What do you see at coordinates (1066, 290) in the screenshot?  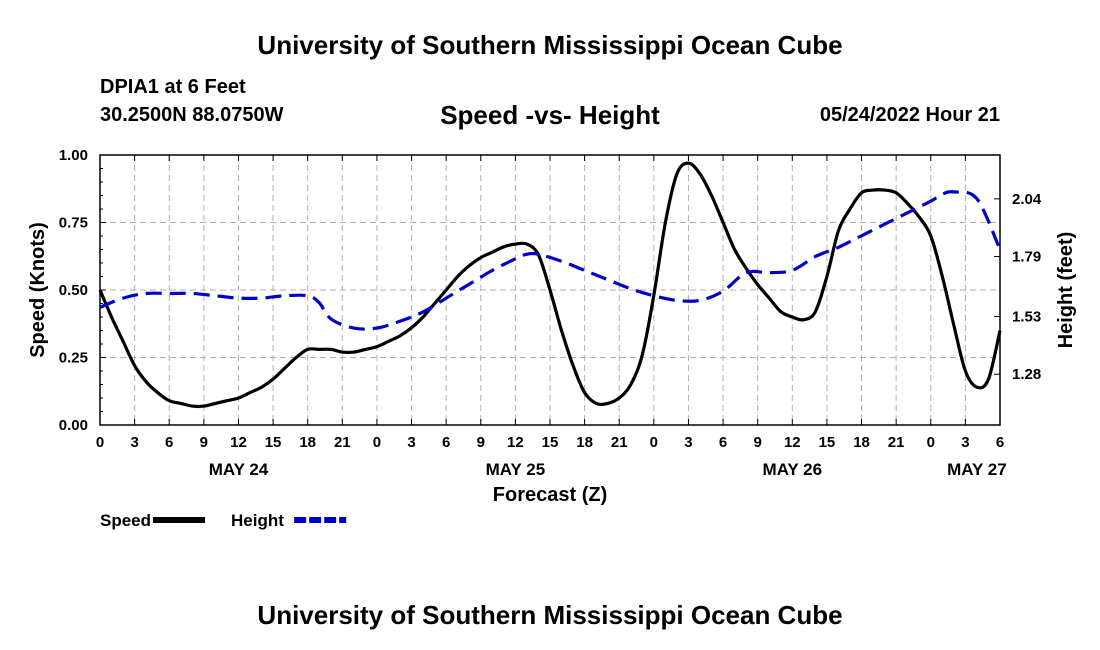 I see `y-axis-right-title: Height (feet)` at bounding box center [1066, 290].